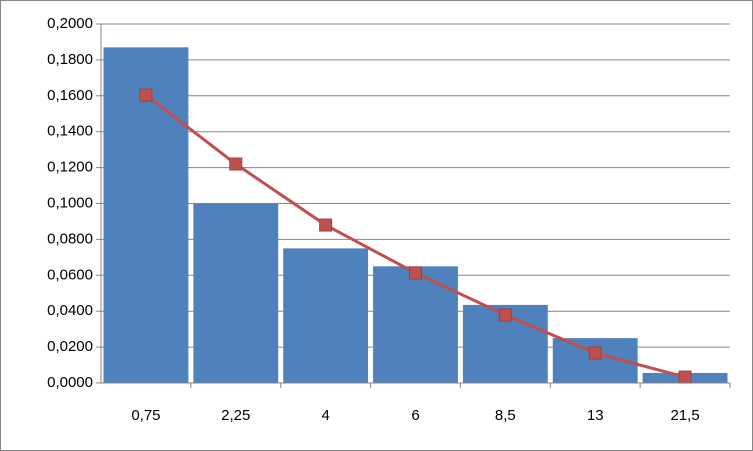 Image resolution: width=753 pixels, height=451 pixels. What do you see at coordinates (505, 415) in the screenshot?
I see `x-tick-label: 8,5` at bounding box center [505, 415].